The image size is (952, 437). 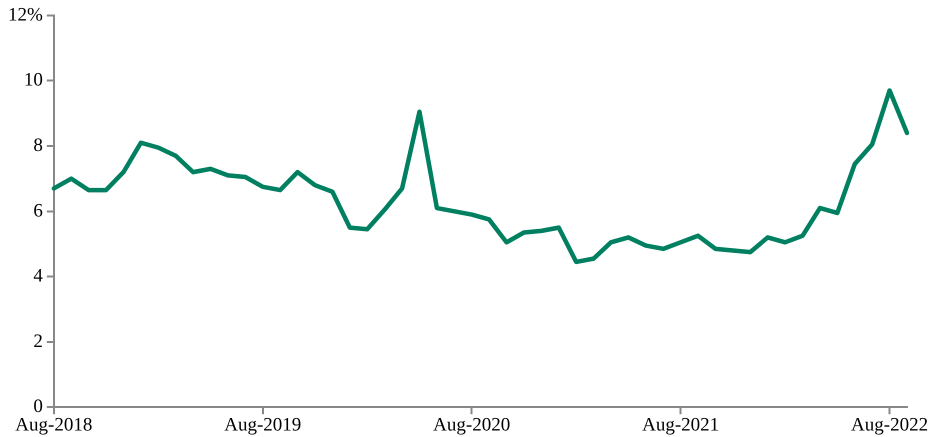 I want to click on y-tick-label: 12%, so click(x=25, y=15).